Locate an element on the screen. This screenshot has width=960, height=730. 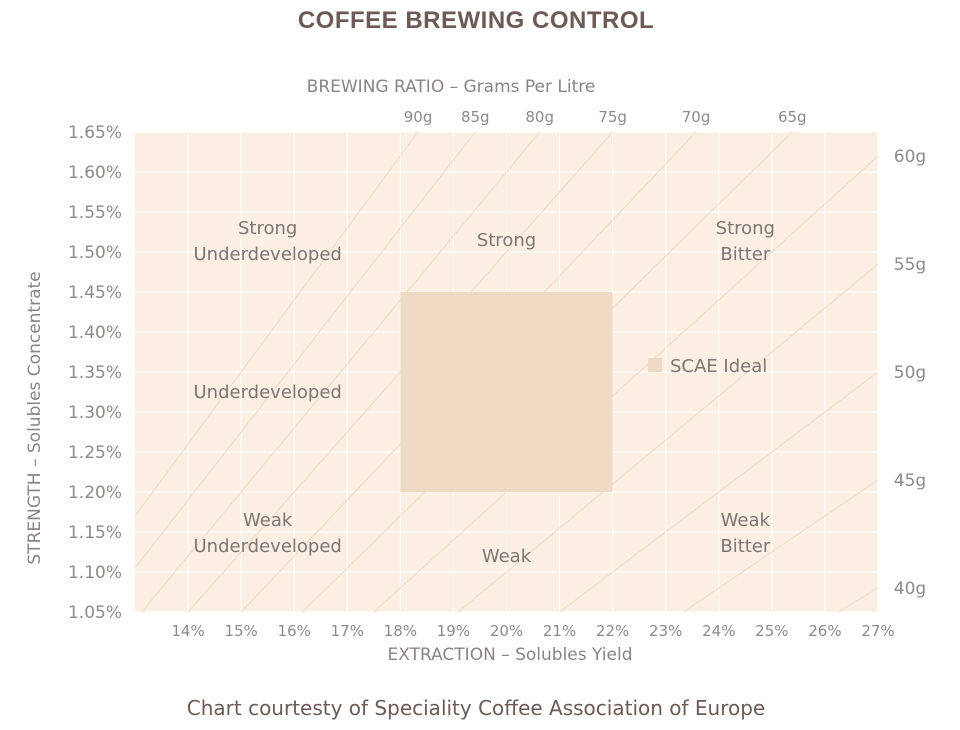
x-tick-label-1: 15% is located at coordinates (240, 631).